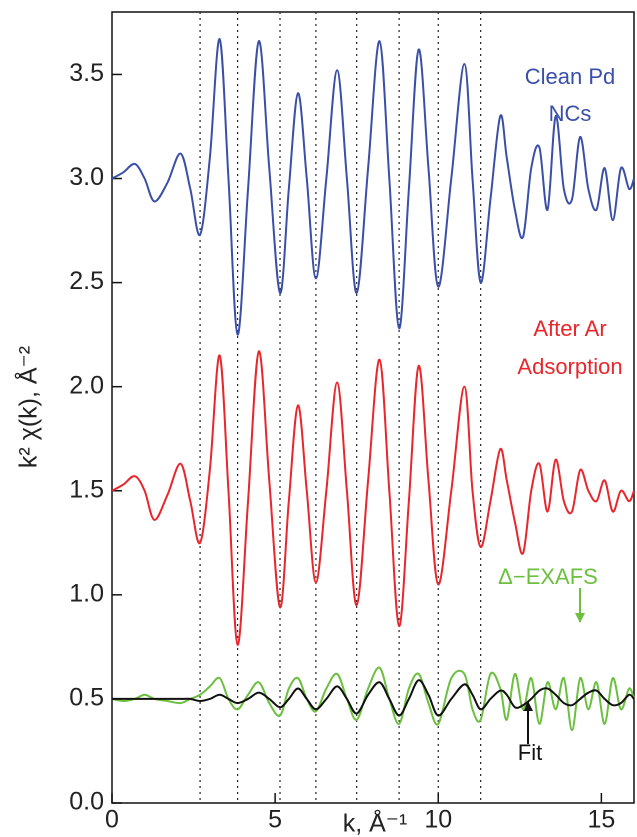 Image resolution: width=637 pixels, height=837 pixels. I want to click on y-tick-label: 0.5, so click(86, 698).